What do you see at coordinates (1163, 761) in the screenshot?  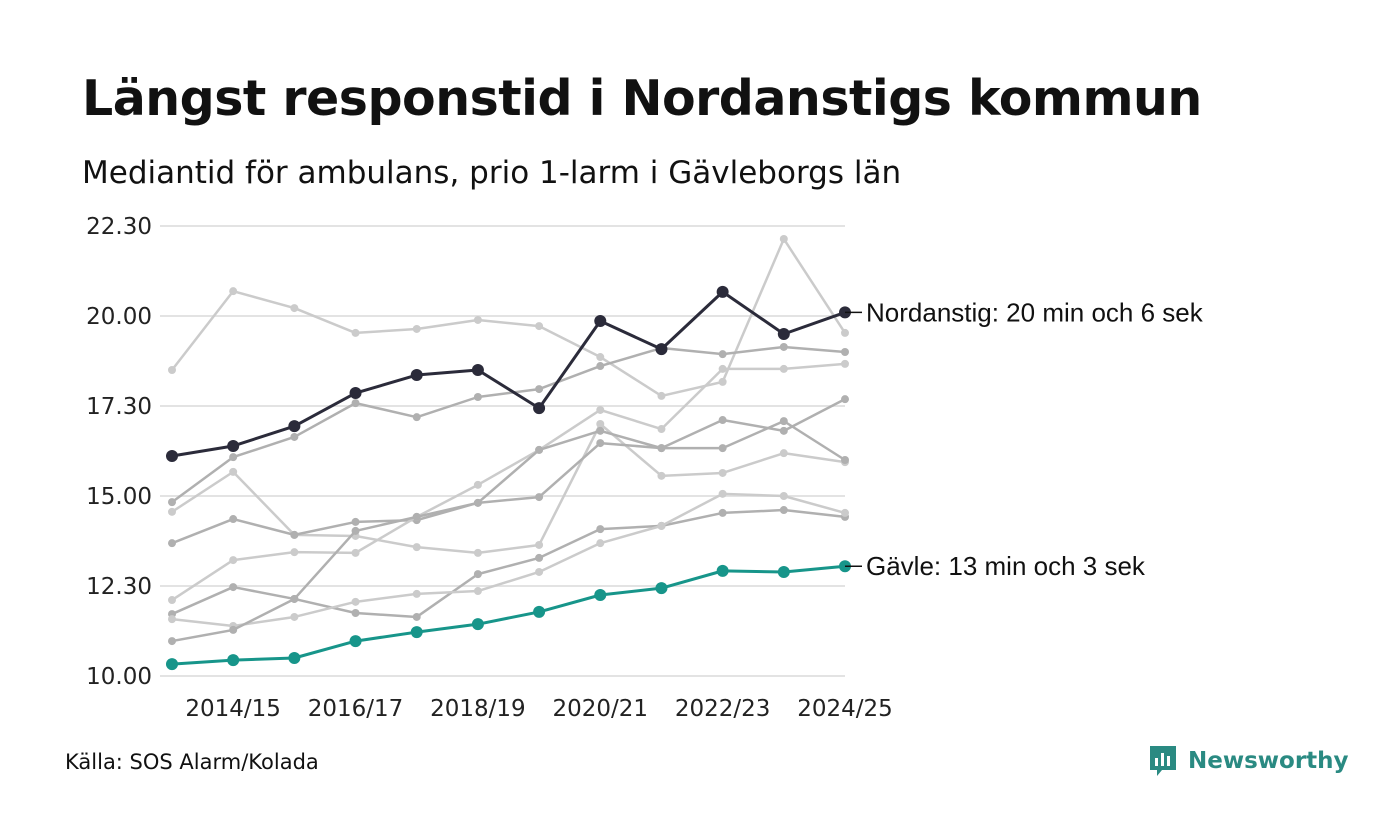 I see `newsworthy-logo-icon` at bounding box center [1163, 761].